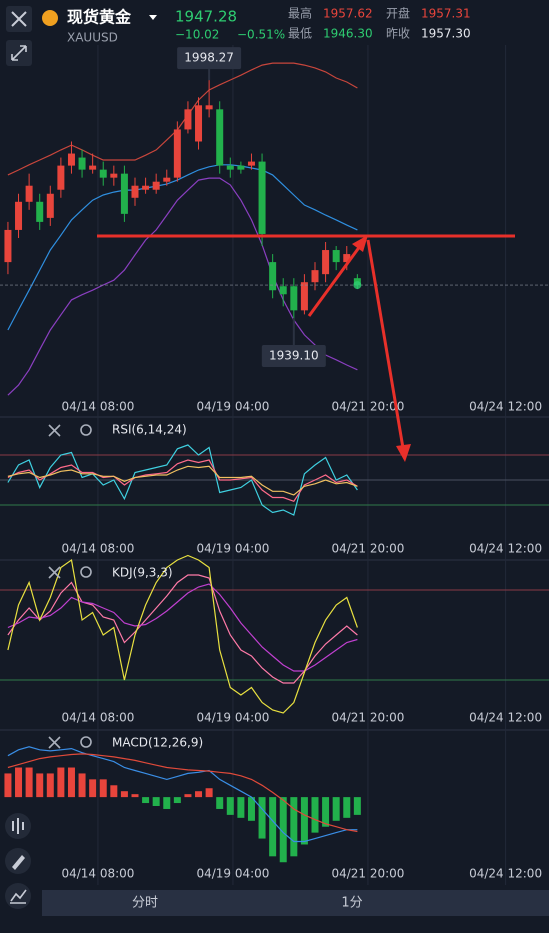  I want to click on stat-value: 1957.62, so click(348, 14).